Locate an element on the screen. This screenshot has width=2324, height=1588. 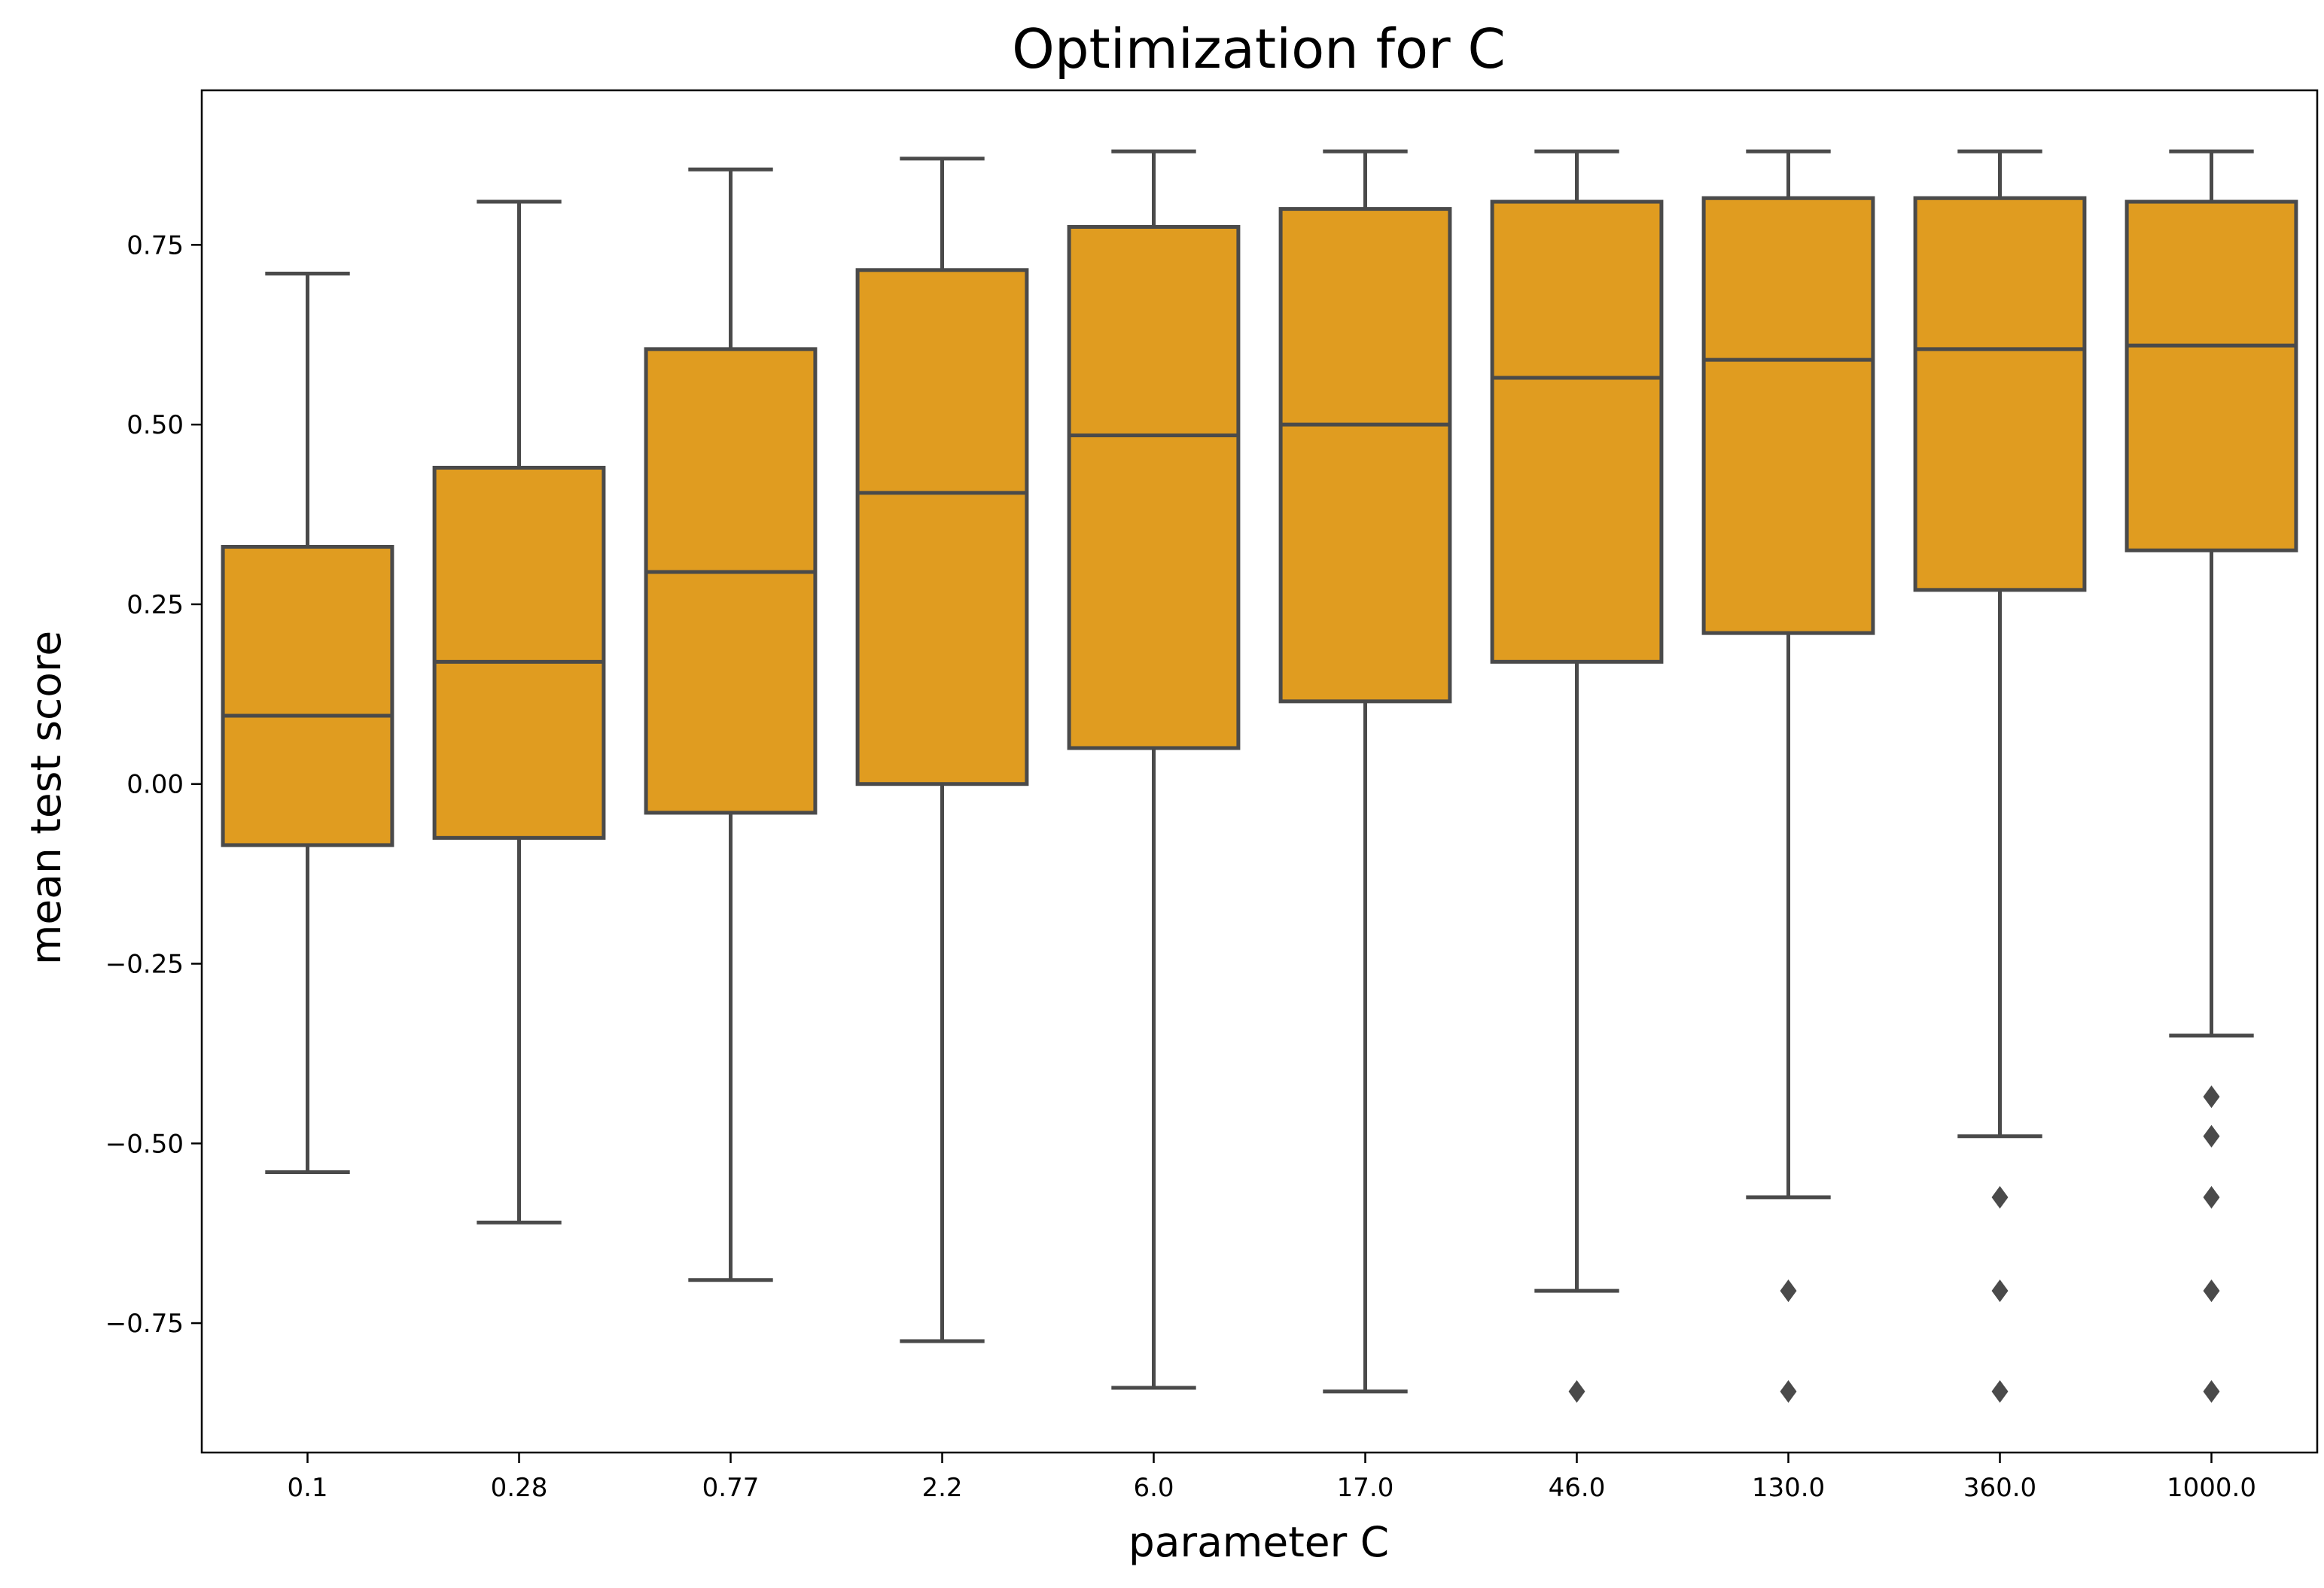
y-tick-label: −0.50 is located at coordinates (144, 1144).